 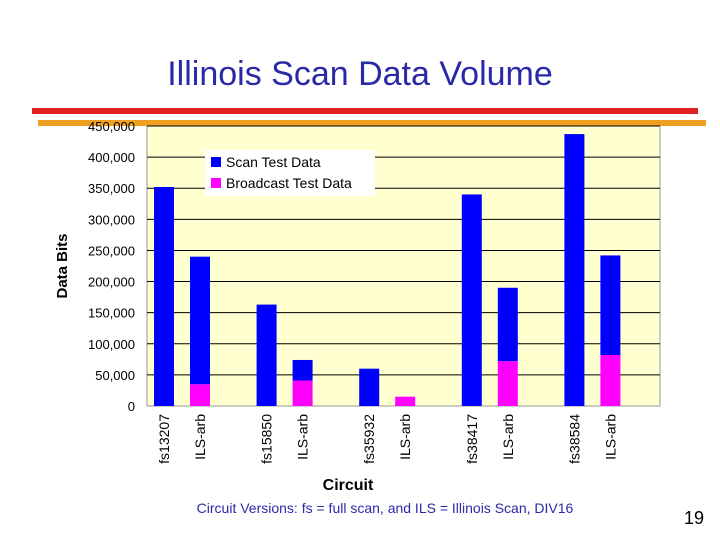 What do you see at coordinates (111, 157) in the screenshot?
I see `y-tick-label: 400,000` at bounding box center [111, 157].